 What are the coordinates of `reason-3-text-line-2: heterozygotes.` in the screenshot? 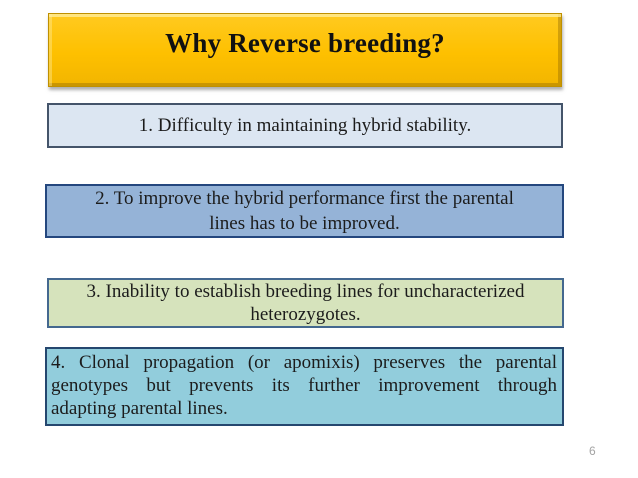 It's located at (305, 314).